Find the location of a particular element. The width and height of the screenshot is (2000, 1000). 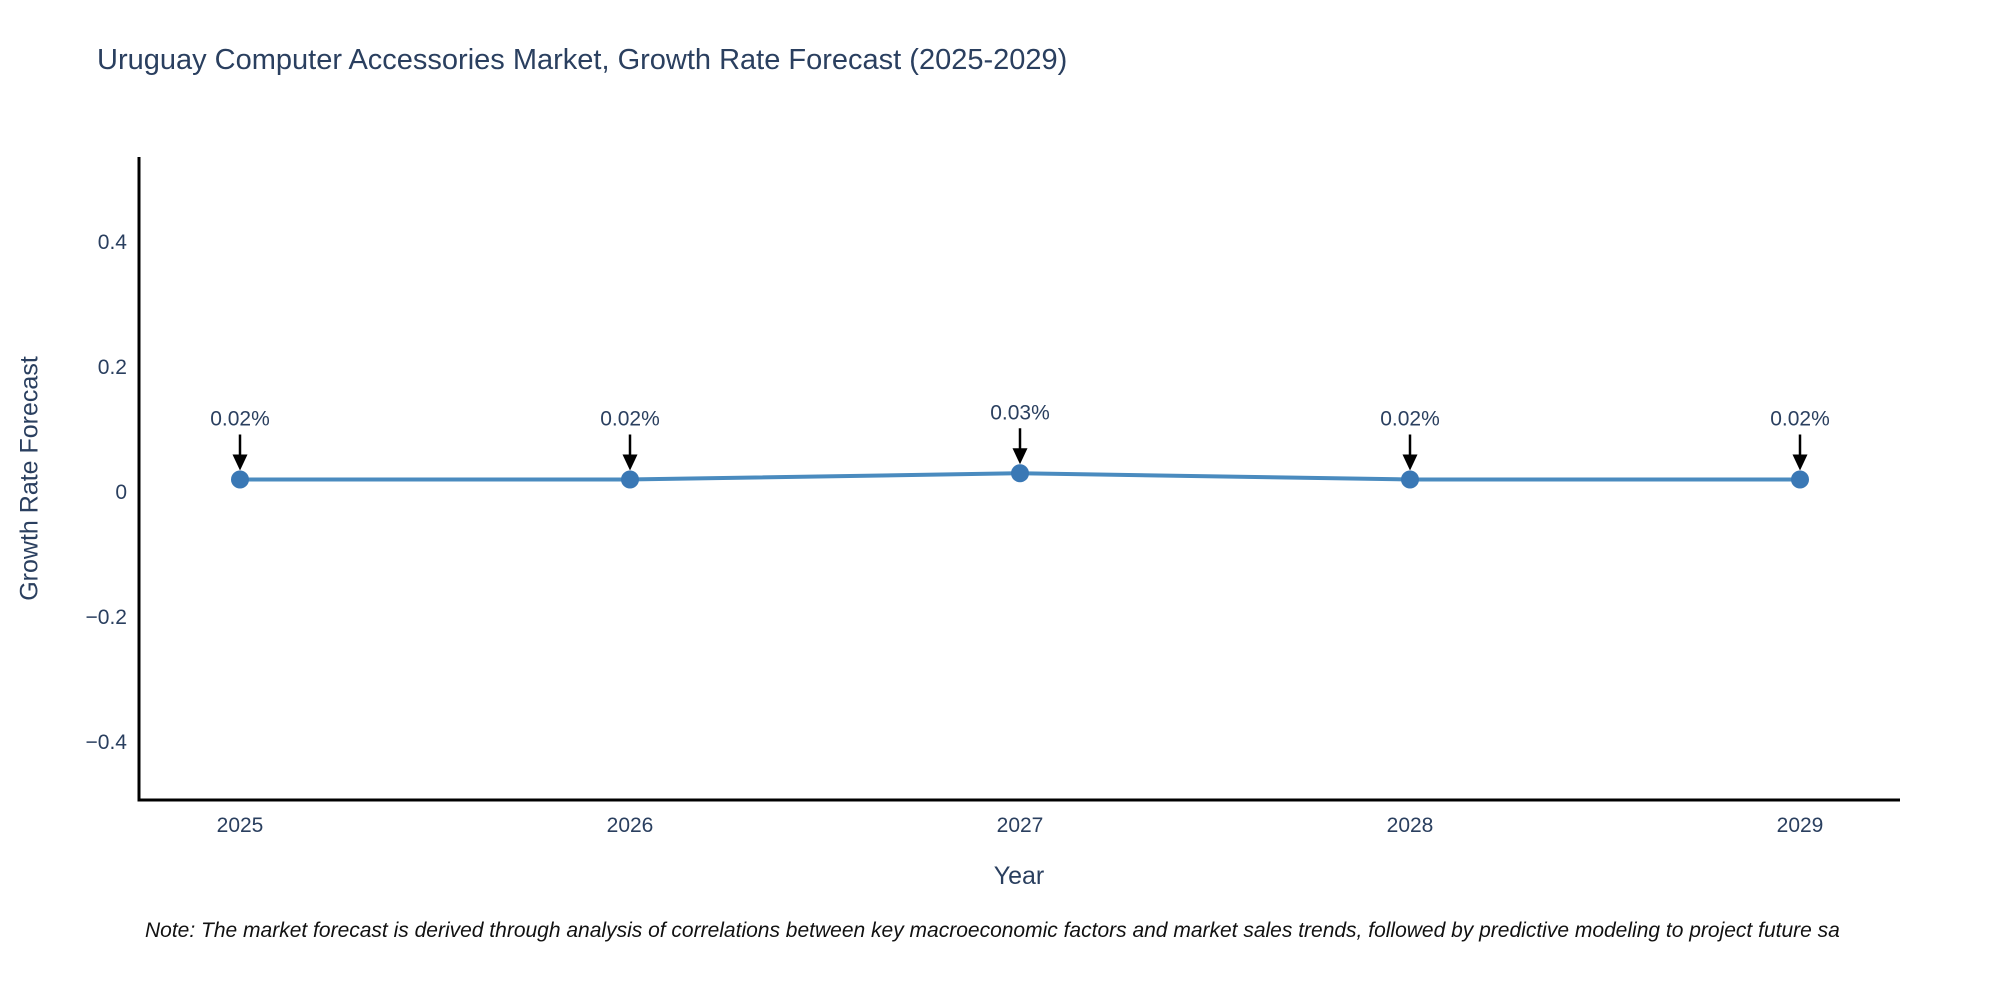

y-tick-label: −0.4 is located at coordinates (107, 742).